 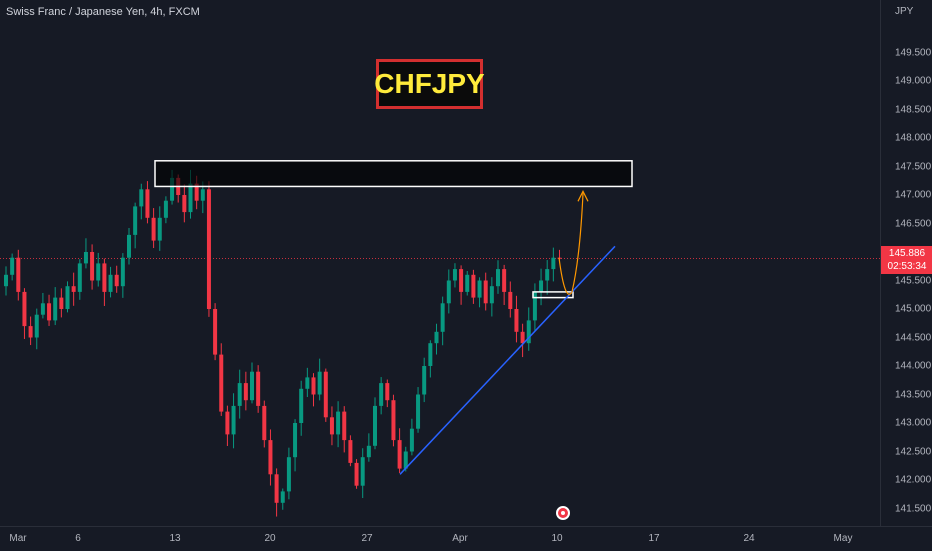 What do you see at coordinates (78, 538) in the screenshot?
I see `time-tick: 6` at bounding box center [78, 538].